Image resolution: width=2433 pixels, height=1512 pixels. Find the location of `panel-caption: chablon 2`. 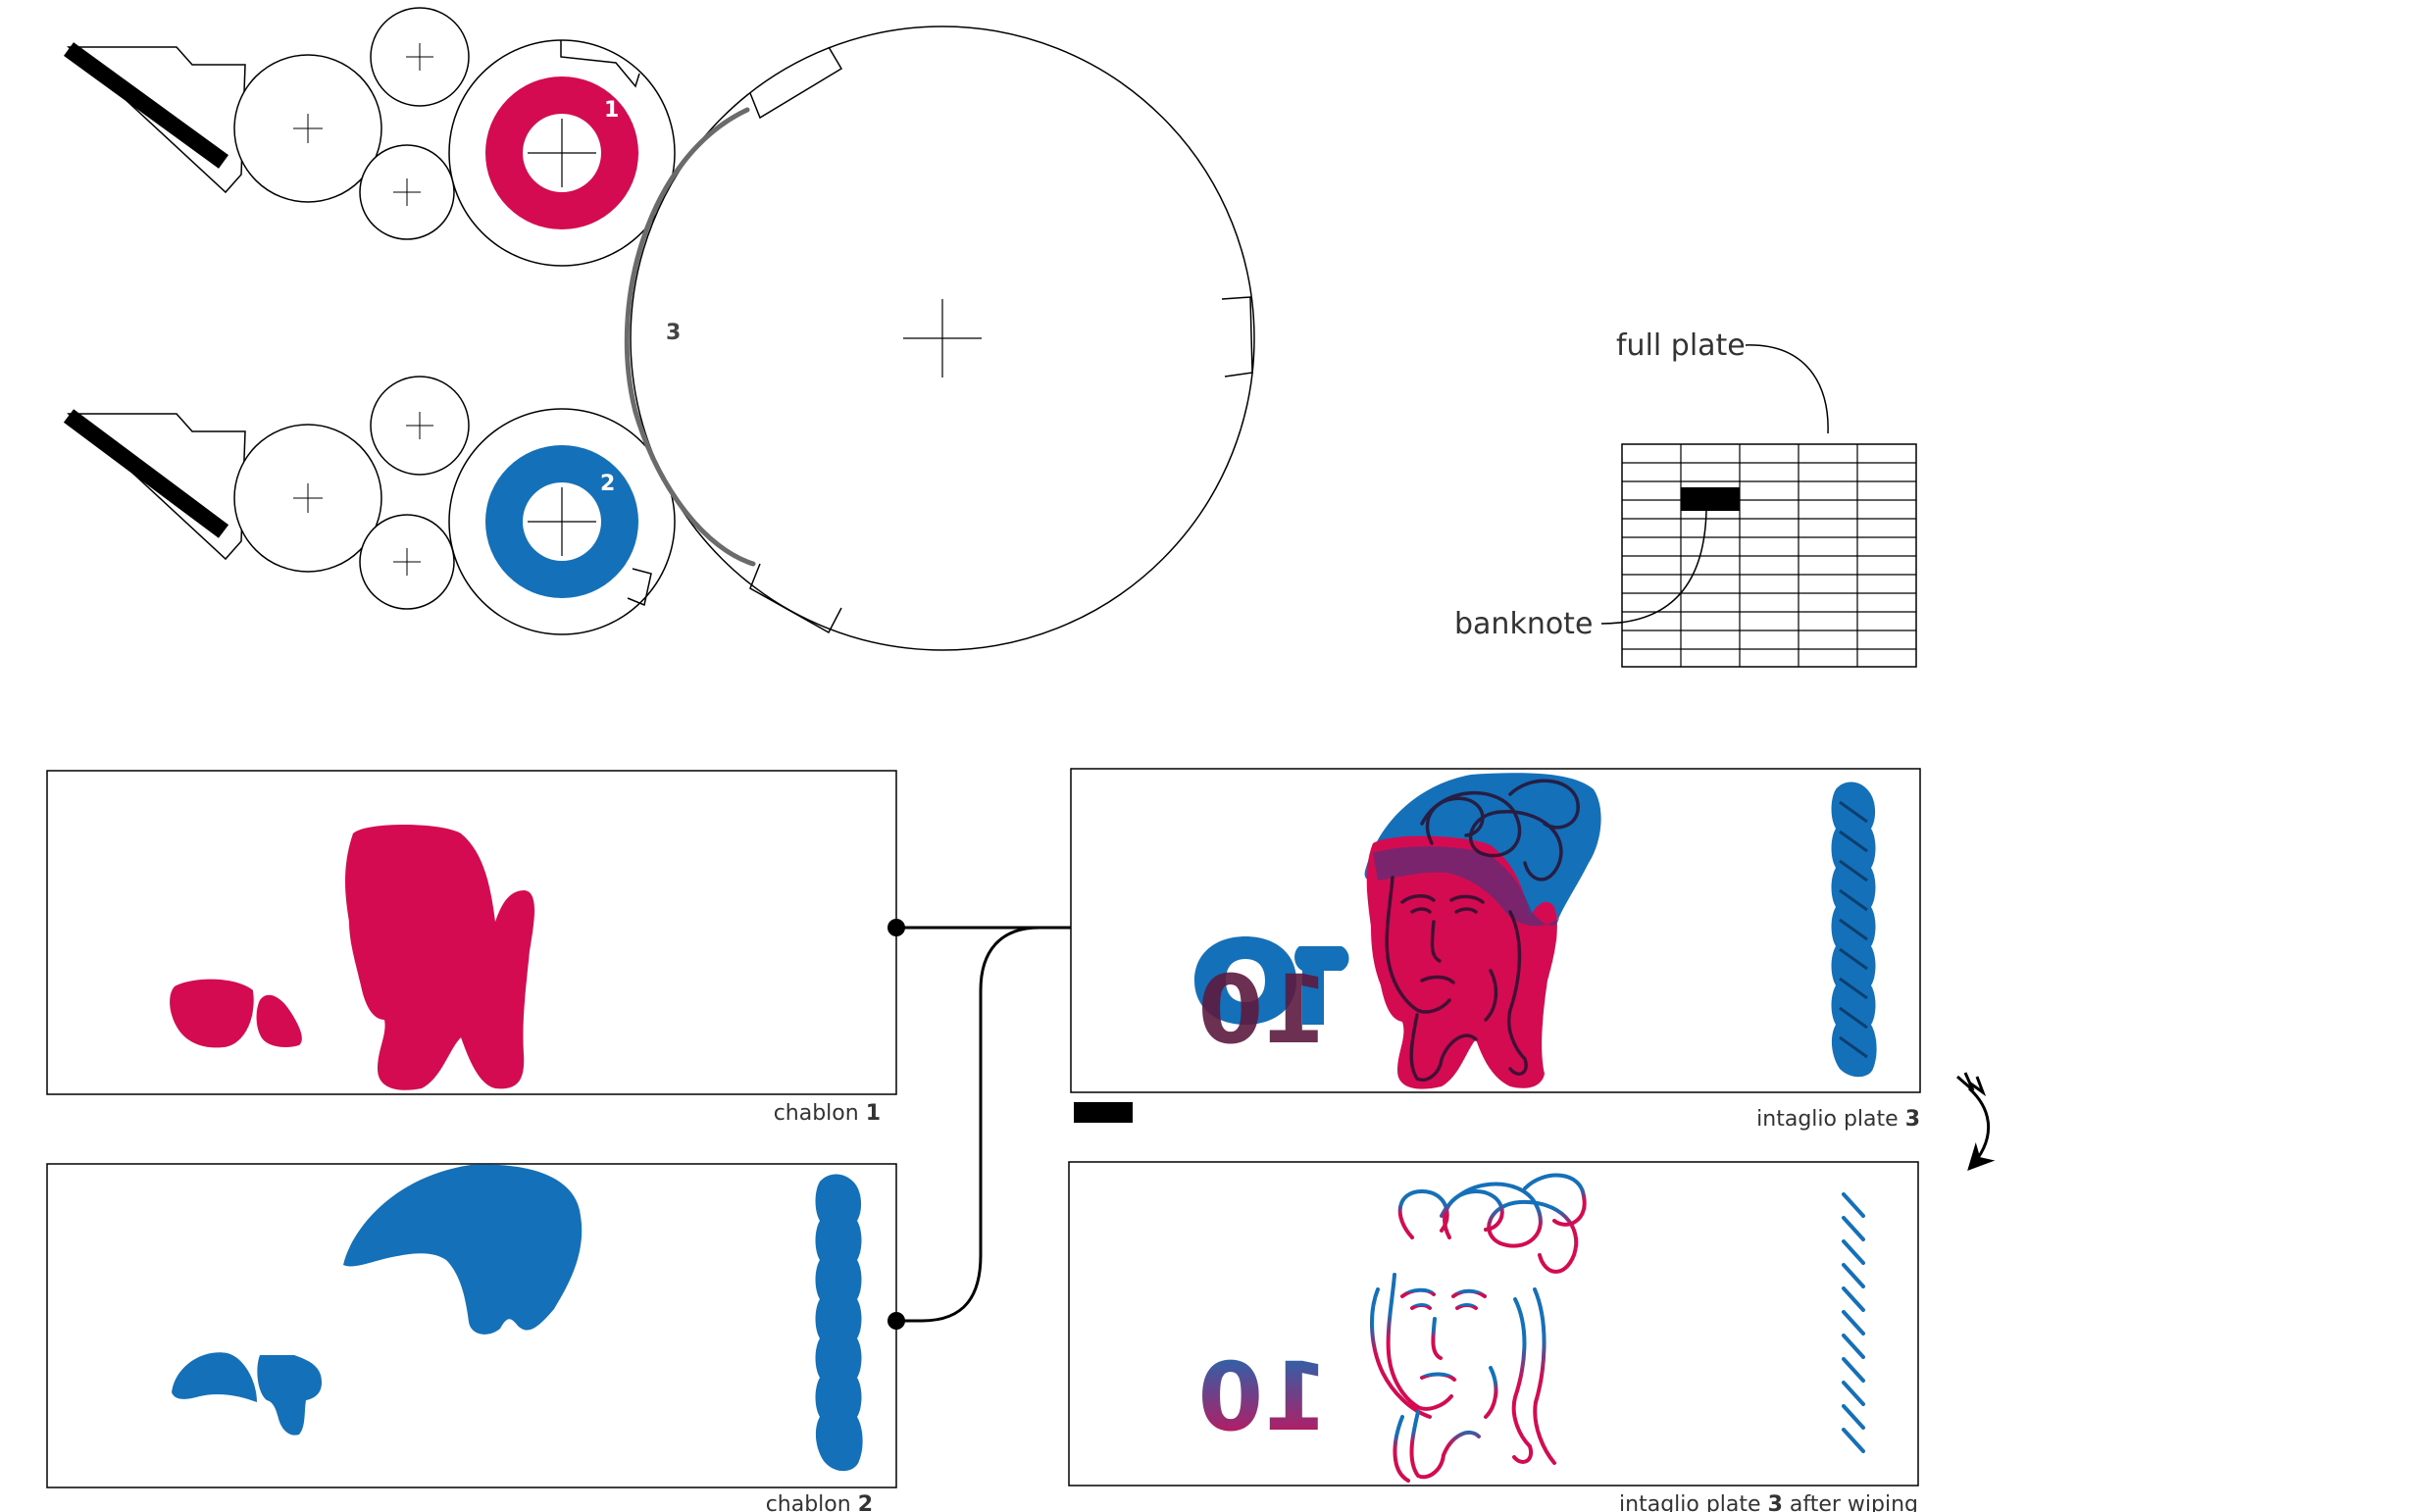

panel-caption: chablon 2 is located at coordinates (820, 1502).